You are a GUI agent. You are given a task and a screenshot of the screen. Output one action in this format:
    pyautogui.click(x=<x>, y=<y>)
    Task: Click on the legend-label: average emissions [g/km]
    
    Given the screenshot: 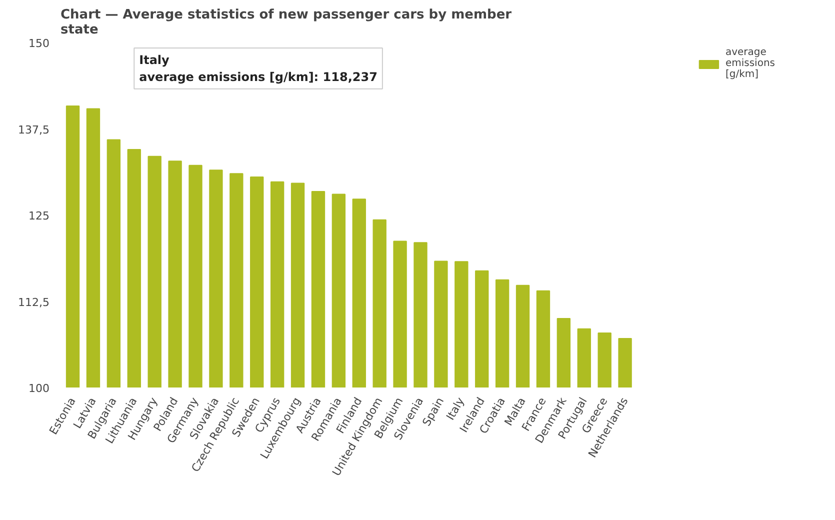 What is the action you would take?
    pyautogui.click(x=750, y=63)
    